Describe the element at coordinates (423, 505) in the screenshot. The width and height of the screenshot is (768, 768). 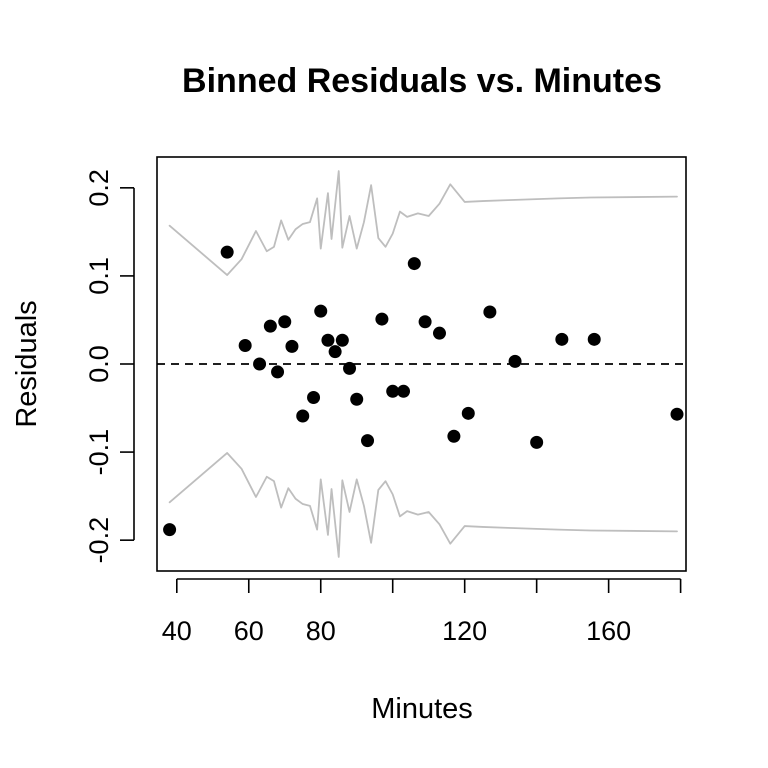
I see `lower-bound-line` at that location.